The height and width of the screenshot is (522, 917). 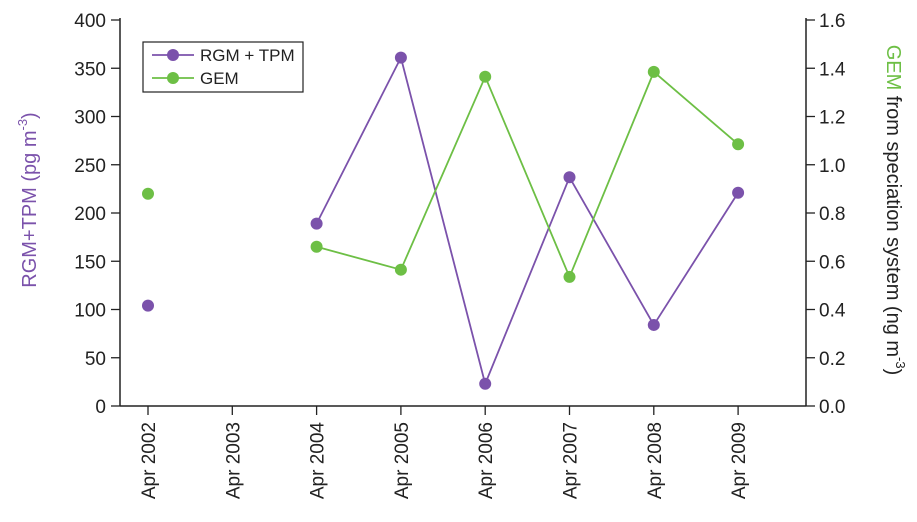 What do you see at coordinates (655, 460) in the screenshot?
I see `x-tick-label: Apr 2008` at bounding box center [655, 460].